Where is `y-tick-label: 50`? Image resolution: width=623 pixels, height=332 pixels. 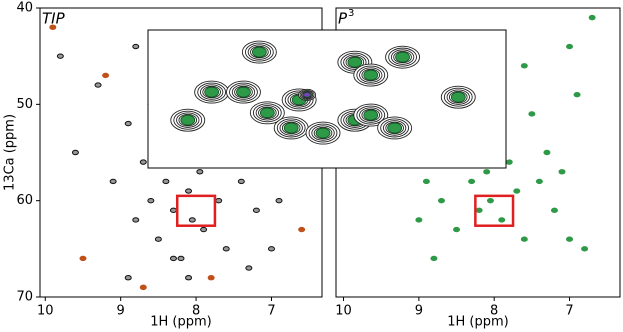
y-tick-label: 50 is located at coordinates (24, 104).